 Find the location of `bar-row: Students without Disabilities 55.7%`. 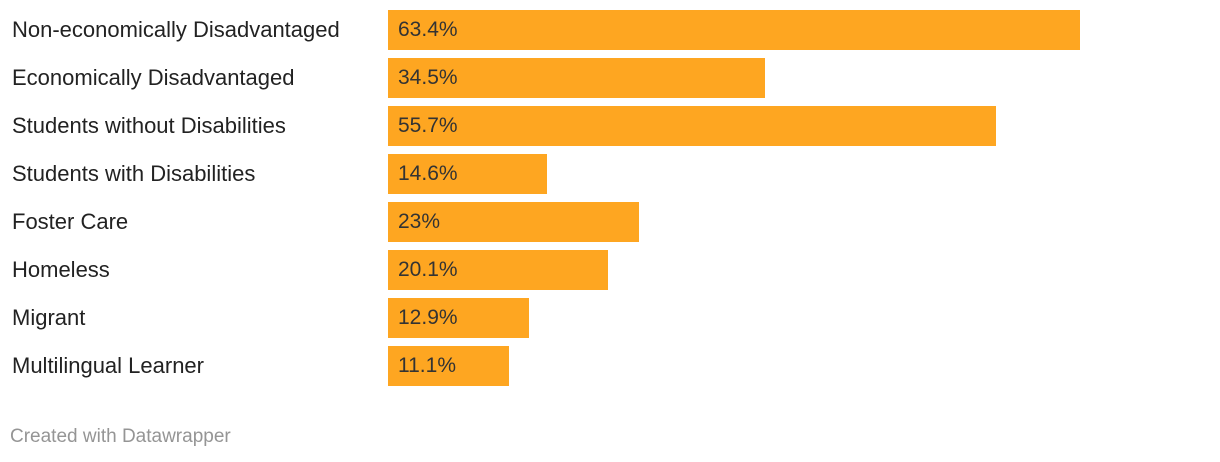

bar-row: Students without Disabilities 55.7% is located at coordinates (610, 126).